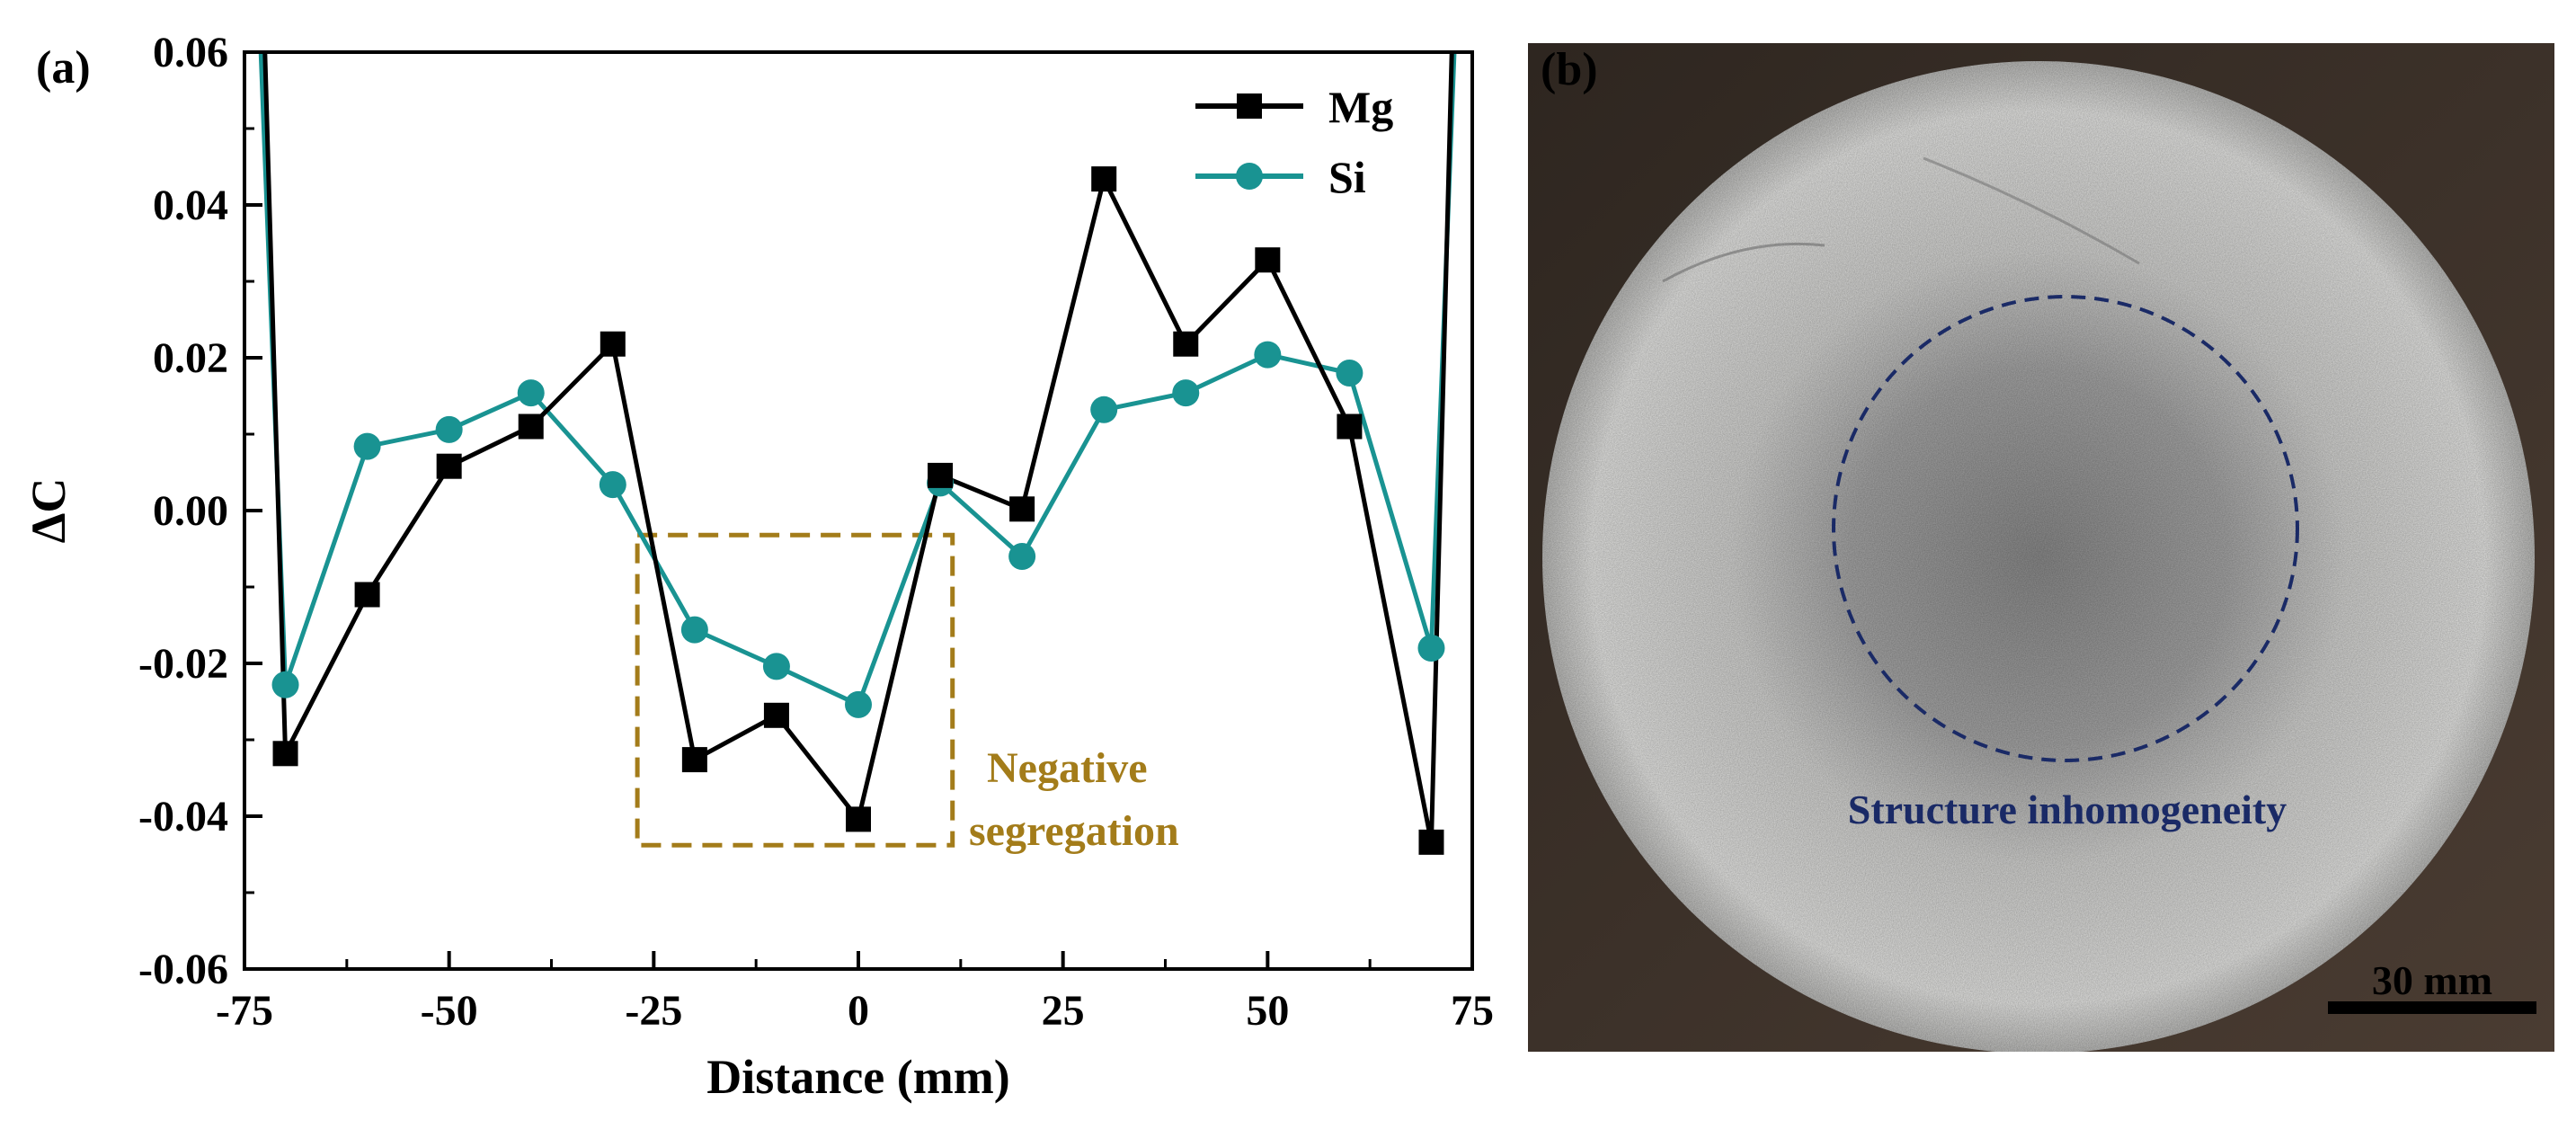 This screenshot has width=2576, height=1138. I want to click on x-tick-label: 75, so click(1472, 1011).